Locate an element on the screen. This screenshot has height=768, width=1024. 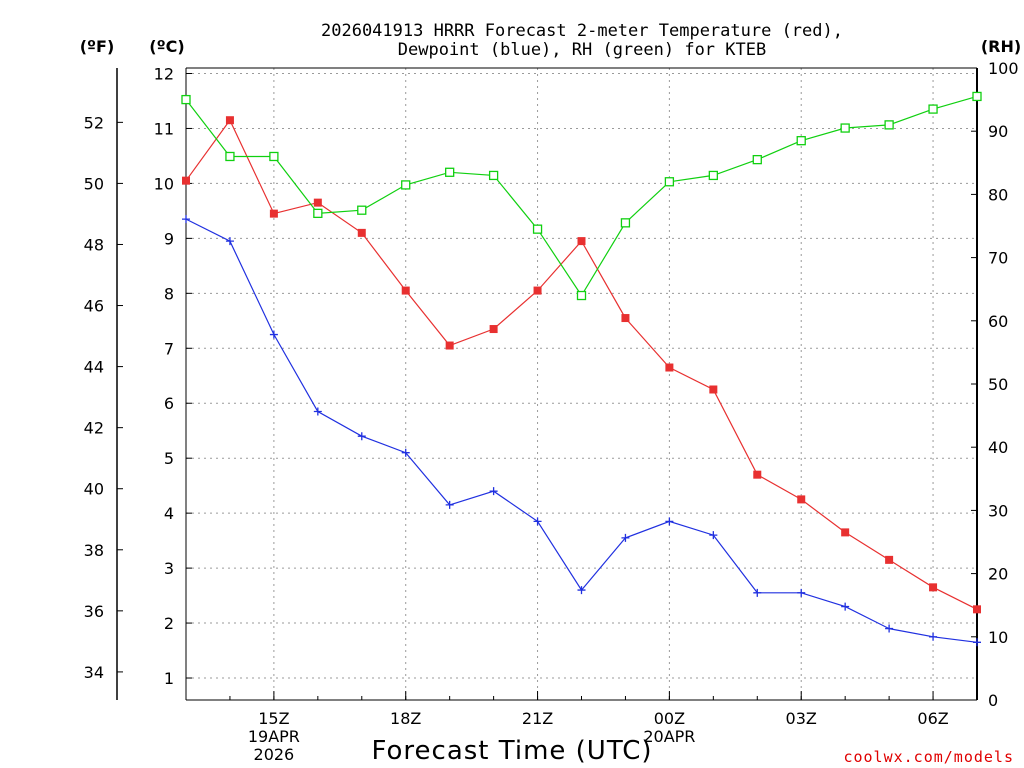
fahrenheit-tick-label: 36 is located at coordinates (94, 611).